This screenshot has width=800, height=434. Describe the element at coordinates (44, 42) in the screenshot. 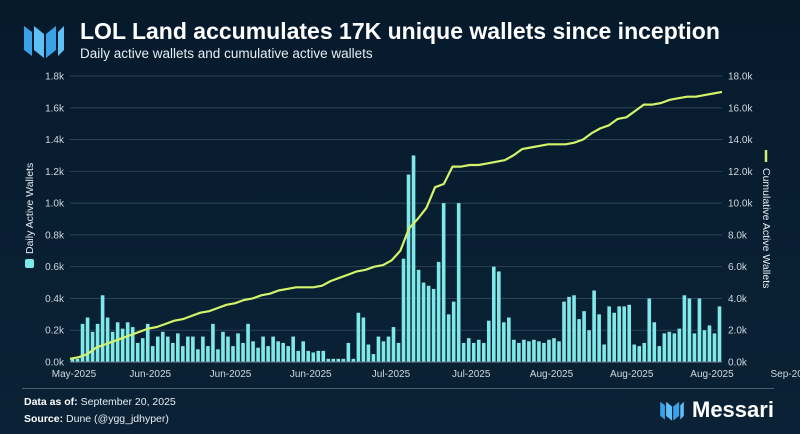

I see `messari-logo-icon` at that location.